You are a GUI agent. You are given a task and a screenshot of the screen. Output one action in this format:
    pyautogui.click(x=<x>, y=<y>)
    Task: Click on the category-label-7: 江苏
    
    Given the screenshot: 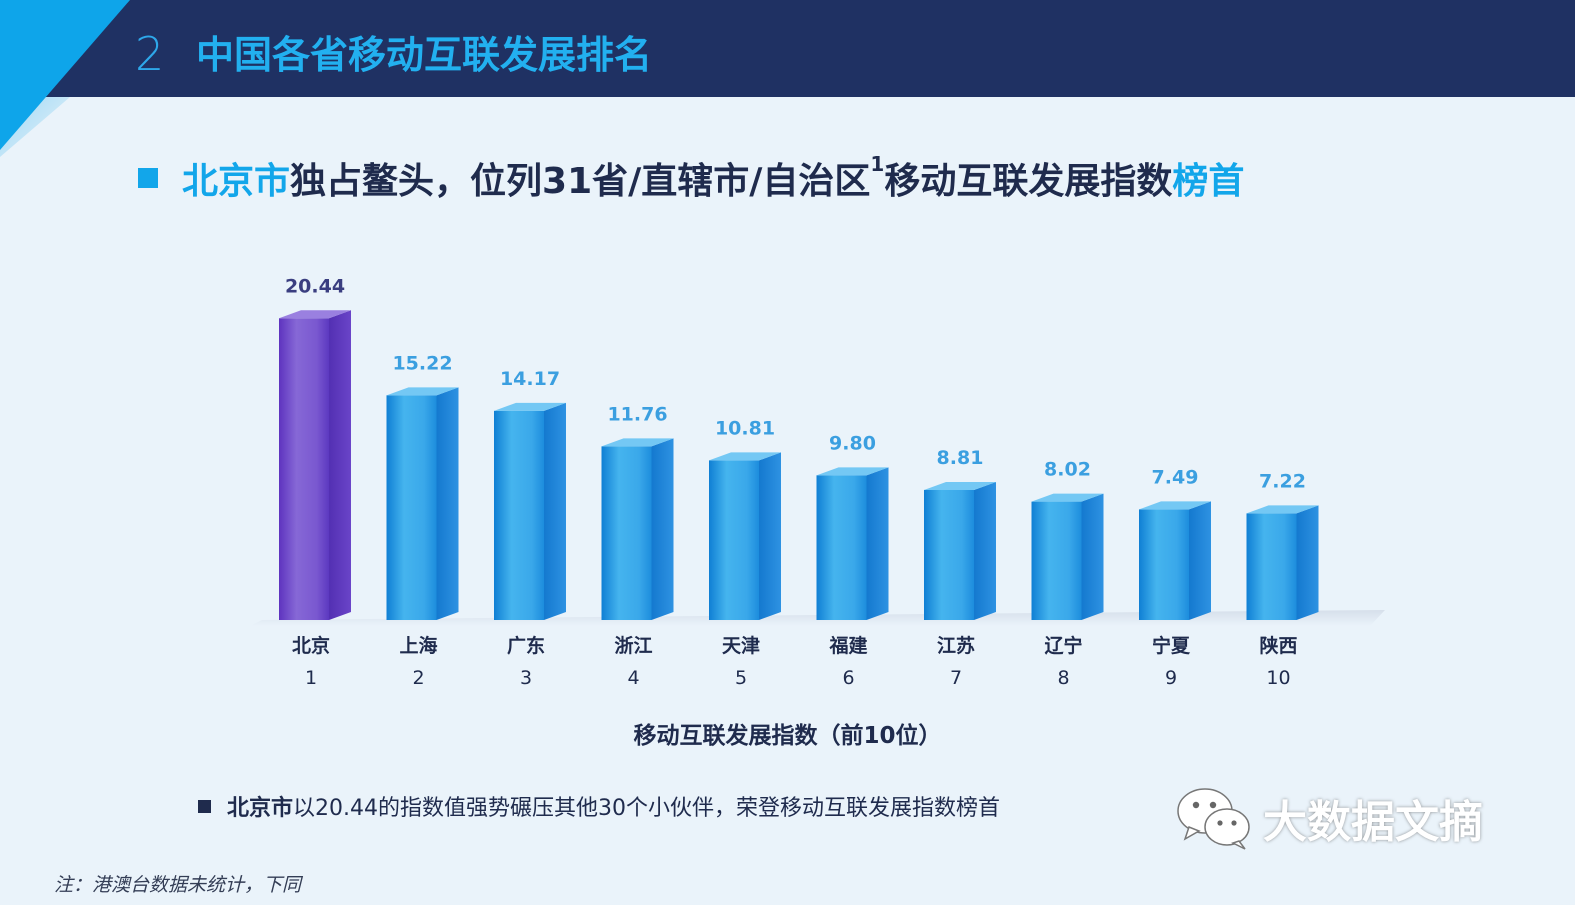 What is the action you would take?
    pyautogui.click(x=956, y=645)
    